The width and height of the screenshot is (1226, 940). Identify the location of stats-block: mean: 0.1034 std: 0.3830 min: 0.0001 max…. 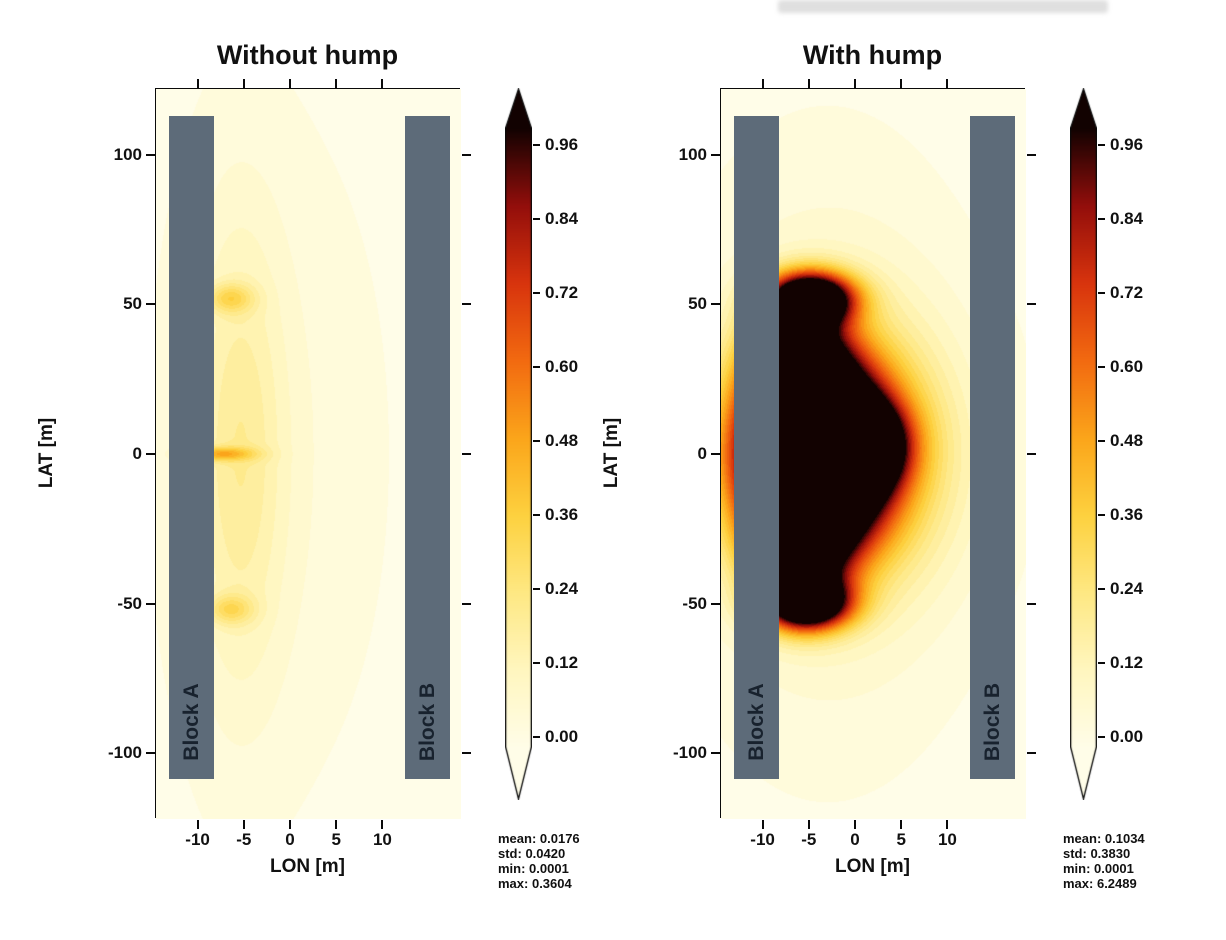
(1128, 861).